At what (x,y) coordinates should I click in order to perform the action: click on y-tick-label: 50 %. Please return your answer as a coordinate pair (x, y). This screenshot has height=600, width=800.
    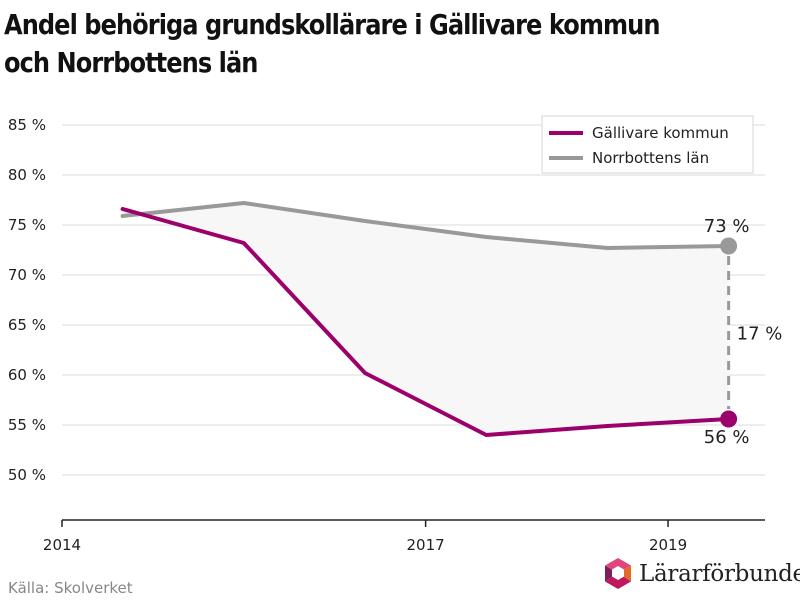
    Looking at the image, I should click on (27, 475).